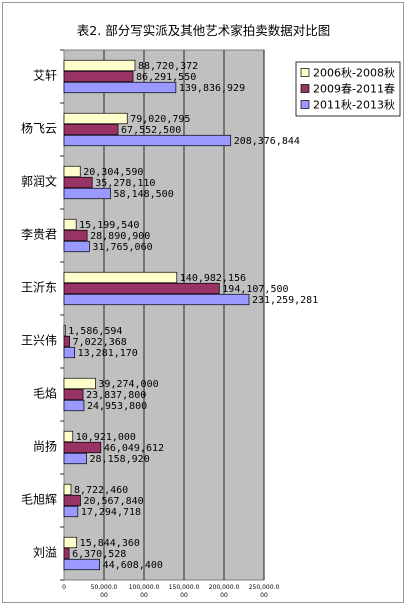  What do you see at coordinates (95, 331) in the screenshot?
I see `data-label: 1,586,594` at bounding box center [95, 331].